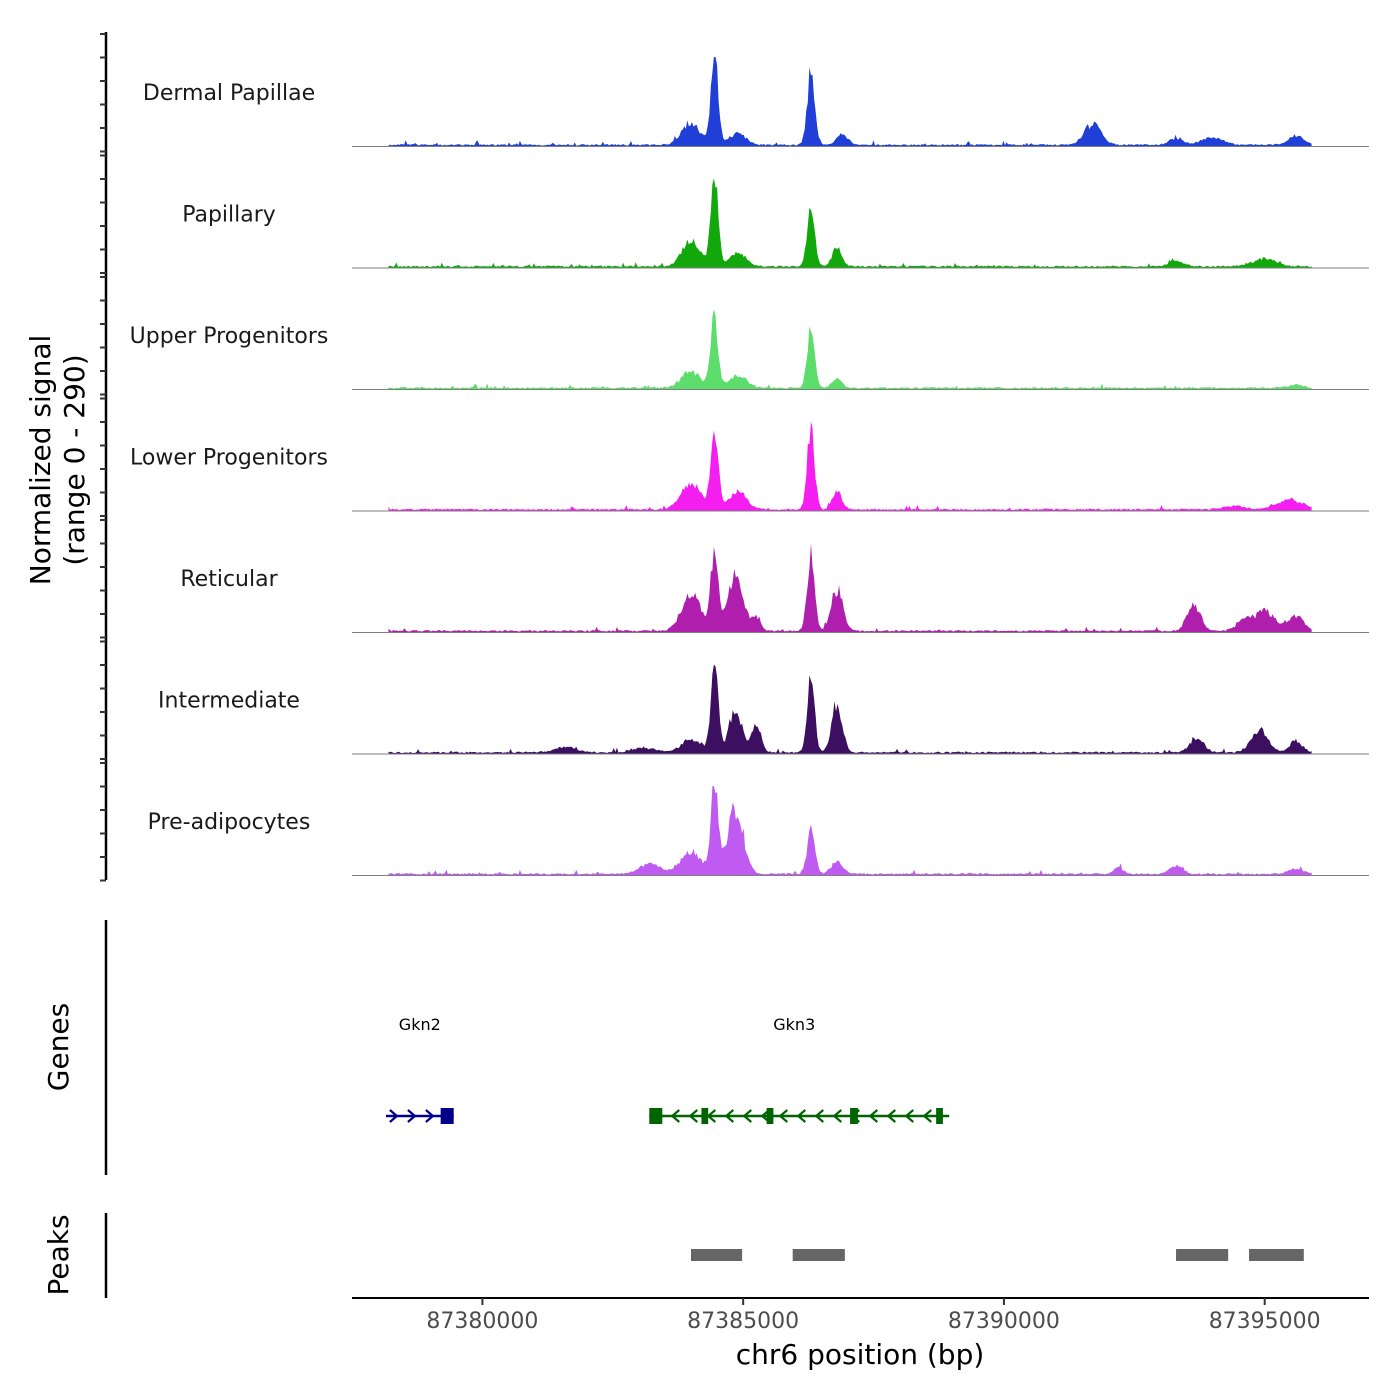  Describe the element at coordinates (482, 1321) in the screenshot. I see `x-tick-label: 87380000` at that location.